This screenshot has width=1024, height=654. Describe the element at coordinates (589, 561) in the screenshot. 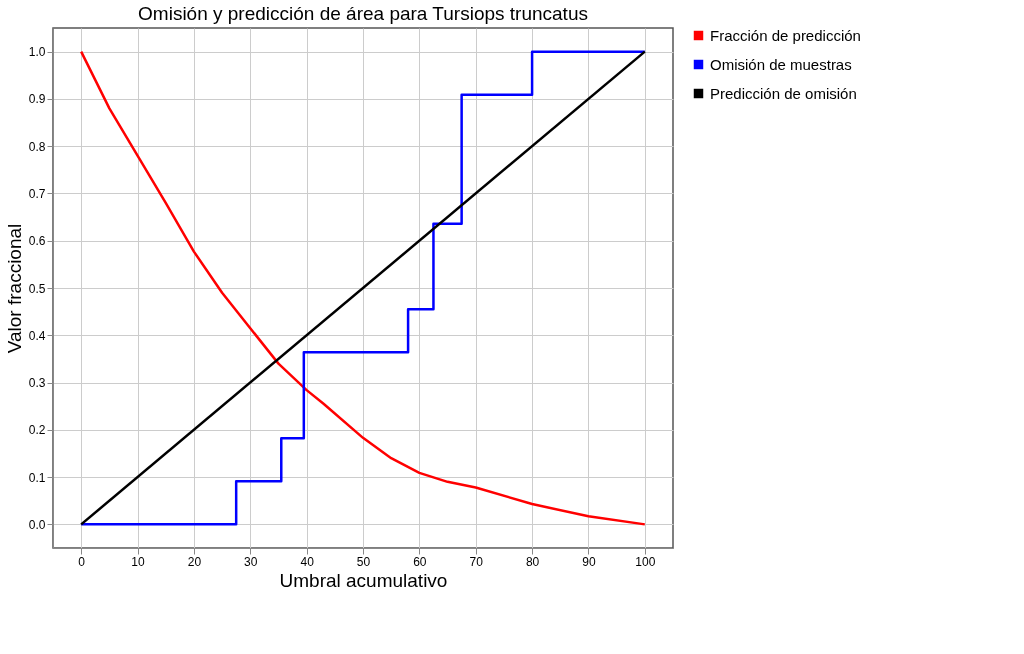

I see `x-tick-label: 90` at that location.